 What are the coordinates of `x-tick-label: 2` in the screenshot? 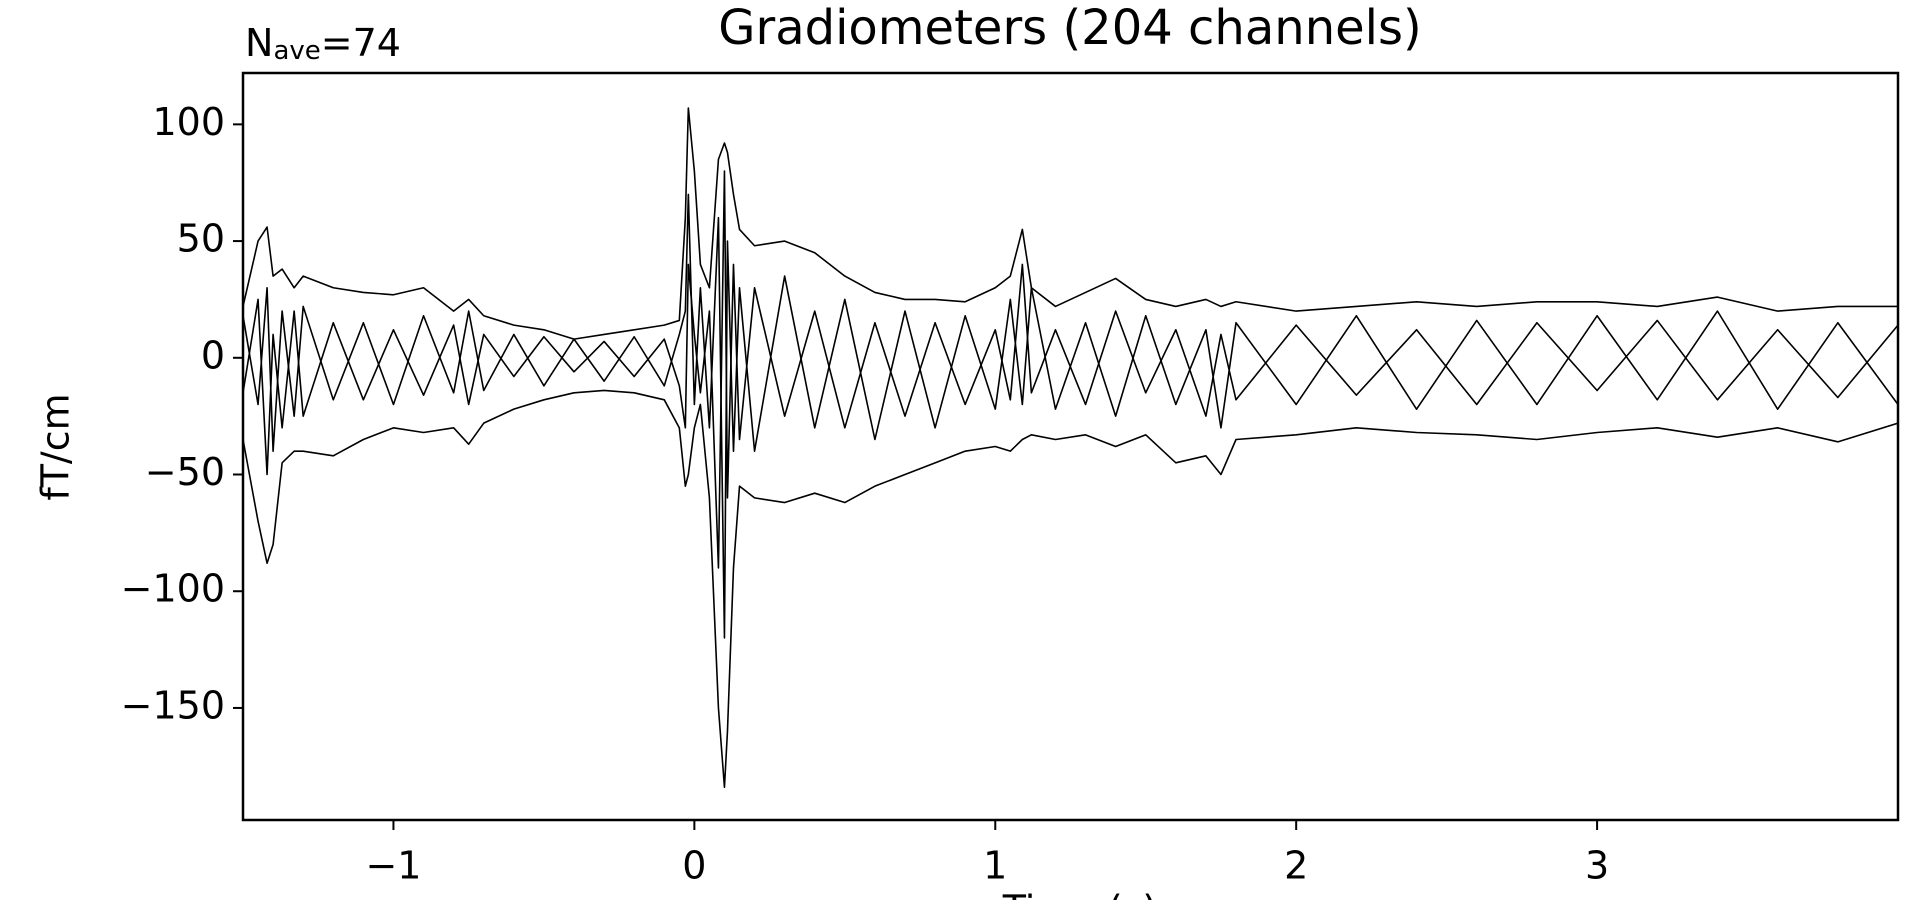 It's located at (1296, 866).